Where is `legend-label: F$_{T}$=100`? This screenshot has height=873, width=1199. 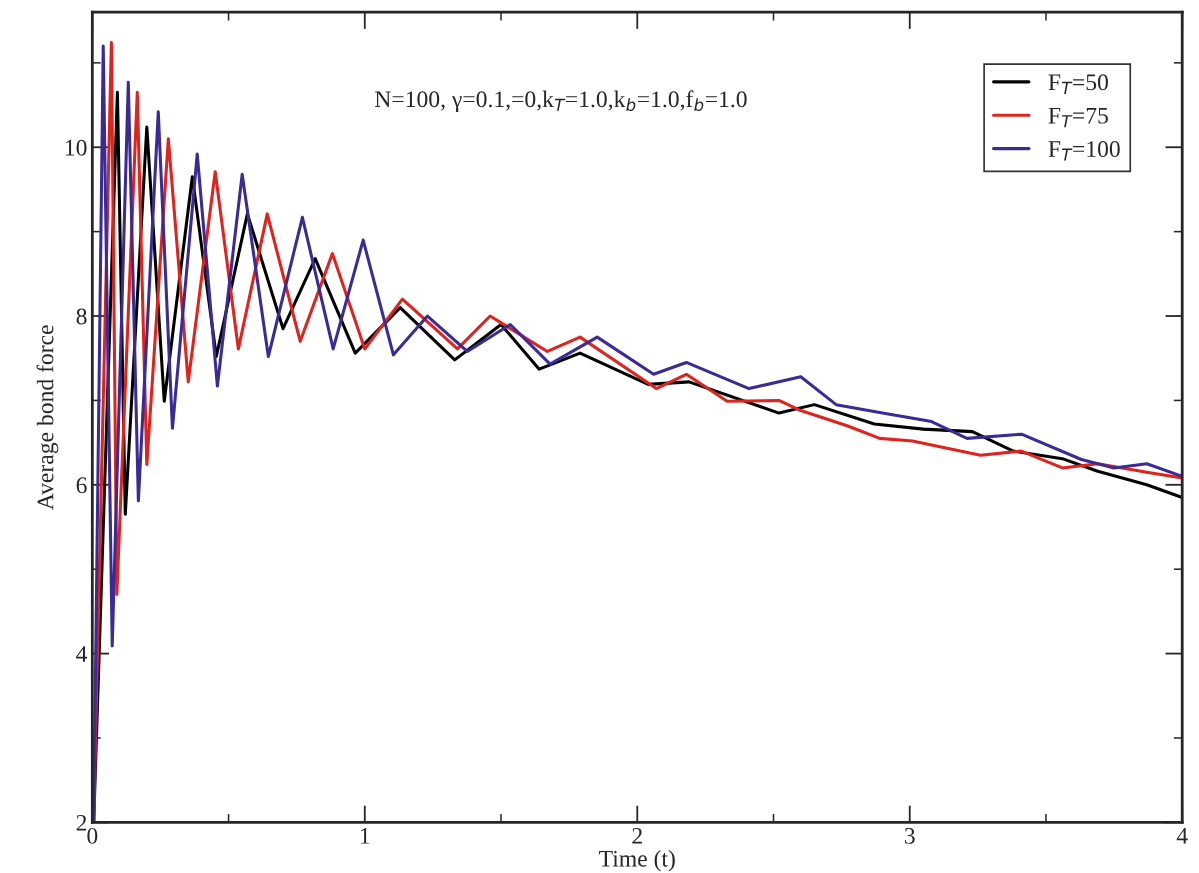
legend-label: F$_{T}$=100 is located at coordinates (1084, 151).